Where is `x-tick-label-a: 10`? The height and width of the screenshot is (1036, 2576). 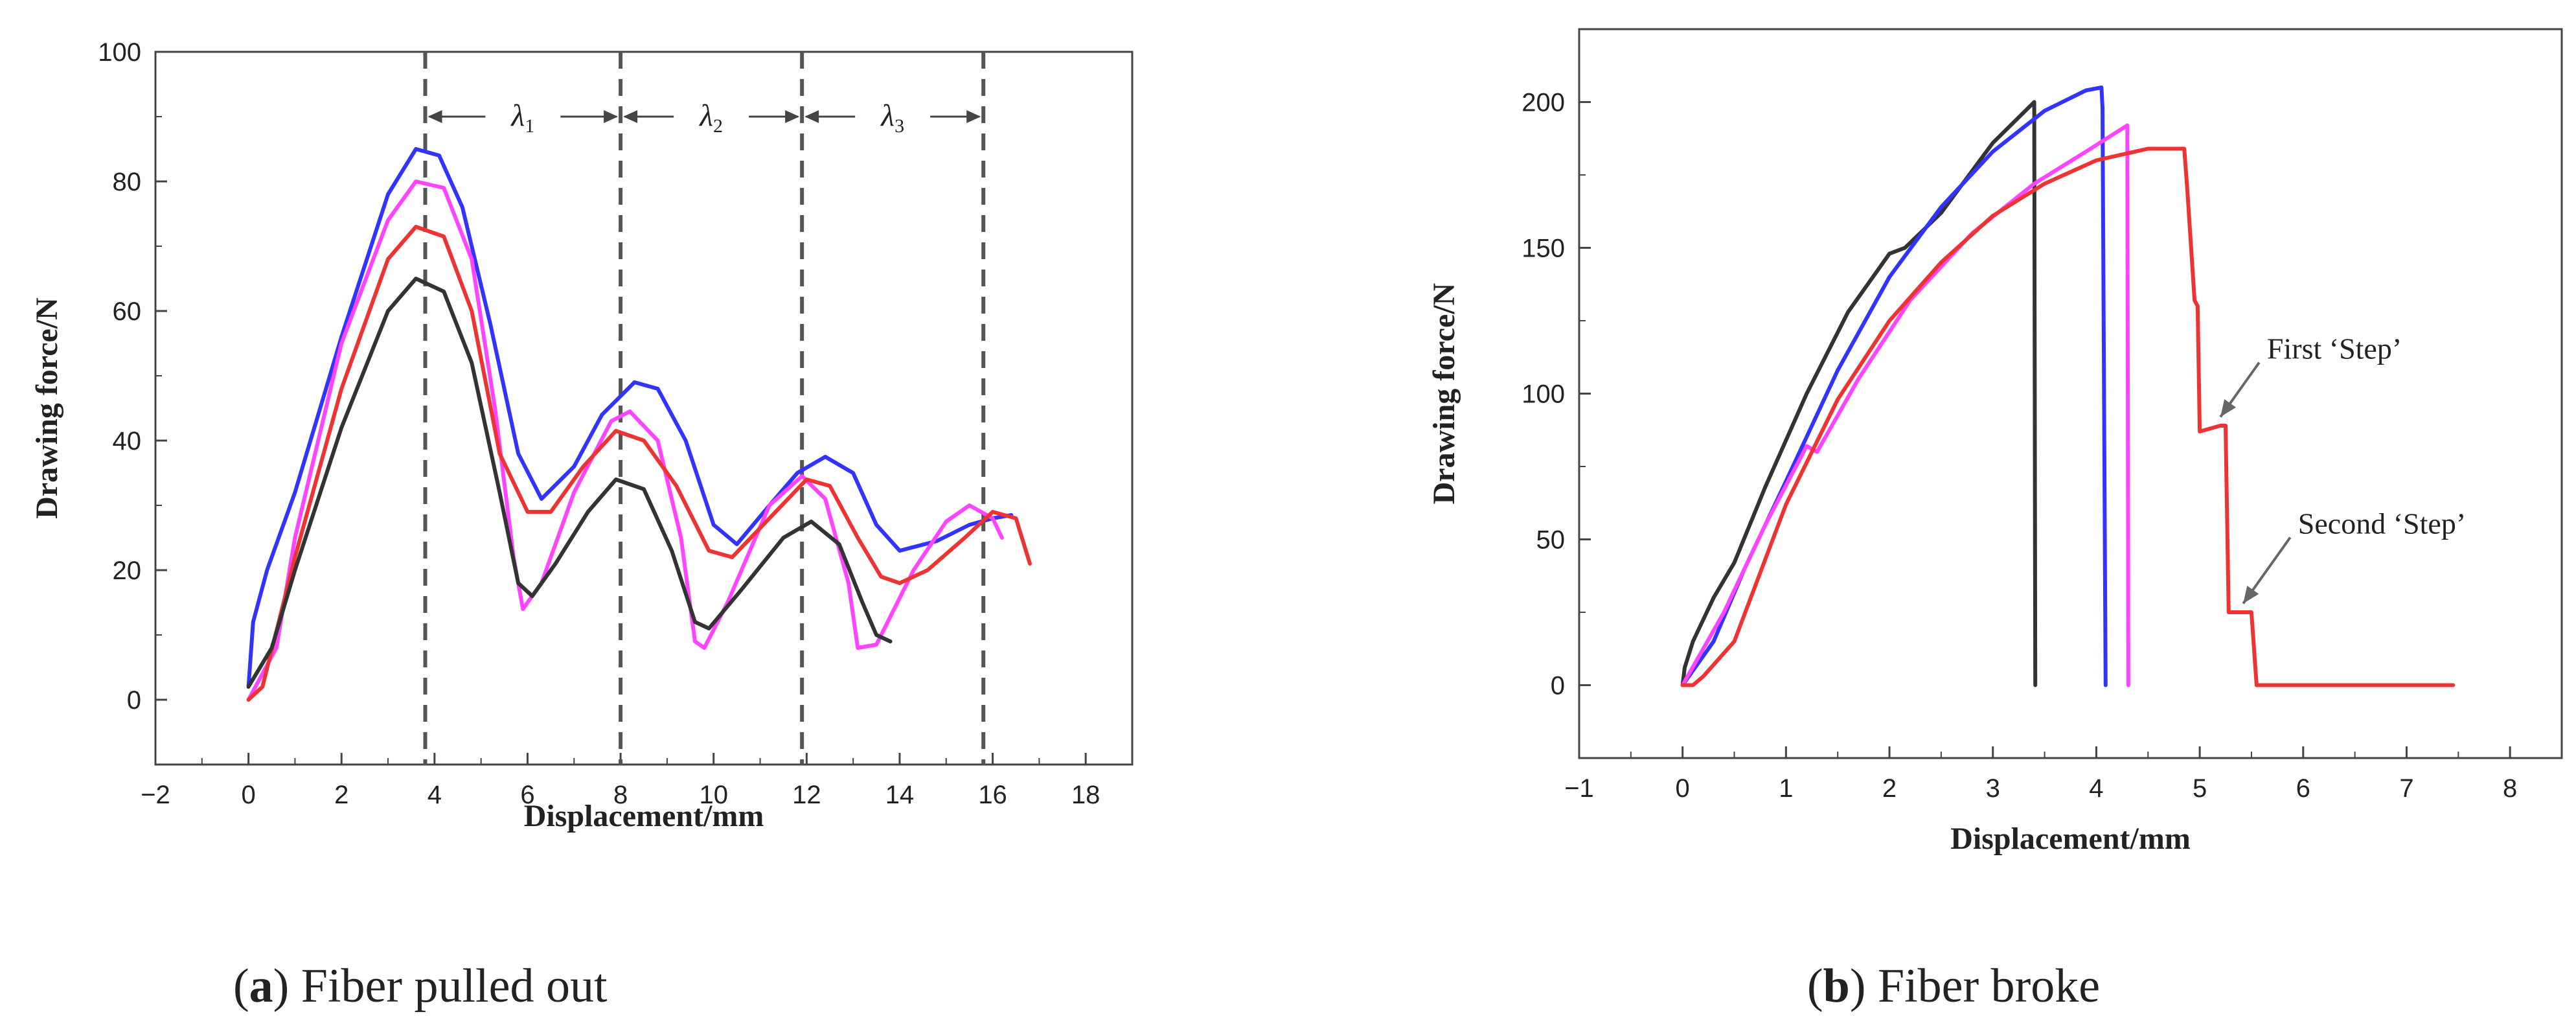 x-tick-label-a: 10 is located at coordinates (713, 795).